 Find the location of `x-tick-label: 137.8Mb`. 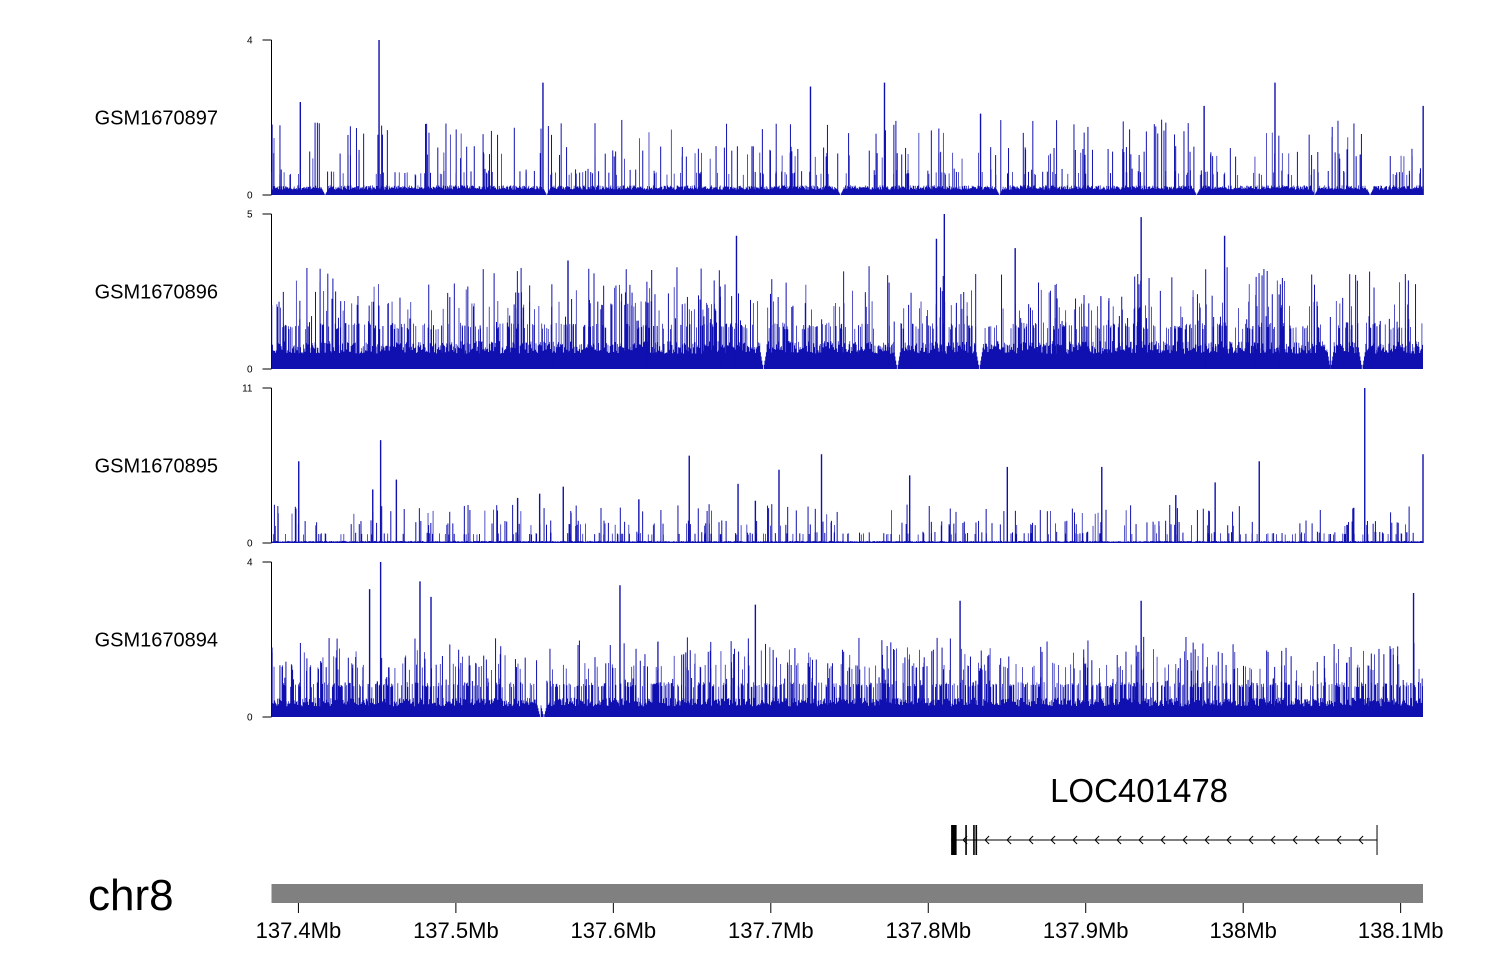

x-tick-label: 137.8Mb is located at coordinates (928, 930).